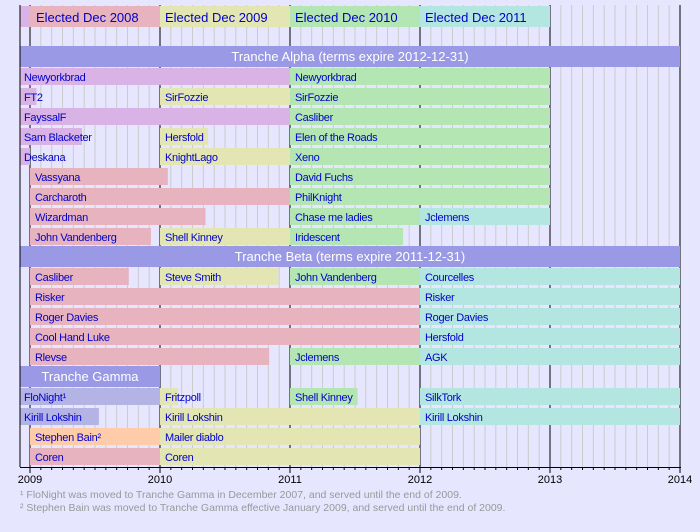 The image size is (700, 532). I want to click on x-tick-label: 2010, so click(160, 480).